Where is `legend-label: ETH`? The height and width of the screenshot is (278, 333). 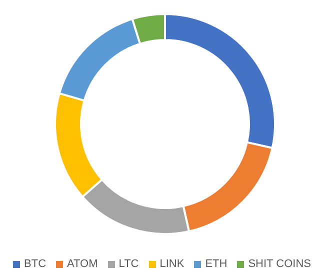 legend-label: ETH is located at coordinates (216, 264).